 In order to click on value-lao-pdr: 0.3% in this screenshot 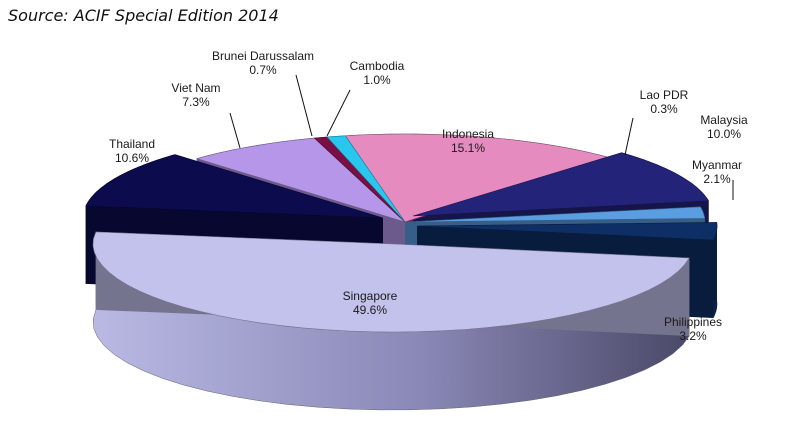, I will do `click(664, 109)`.